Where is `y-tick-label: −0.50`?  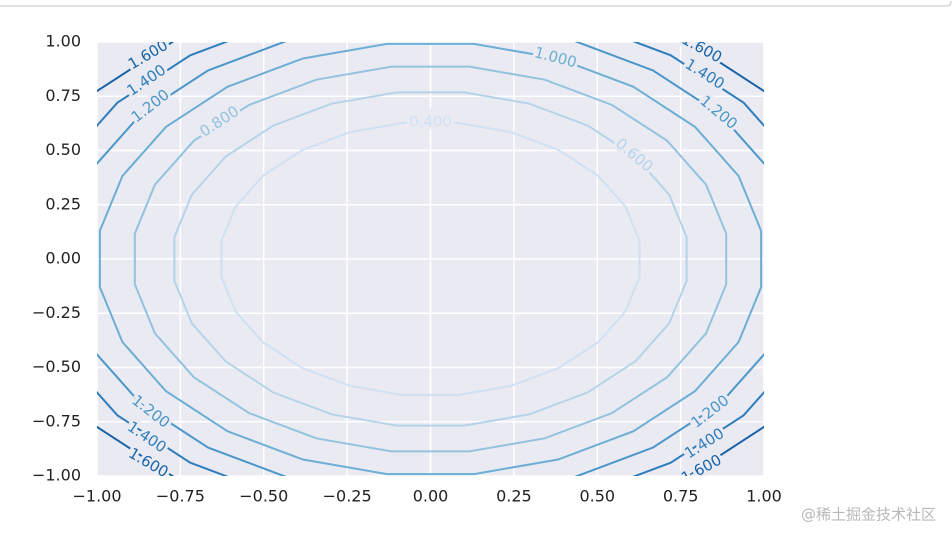 y-tick-label: −0.50 is located at coordinates (56, 366).